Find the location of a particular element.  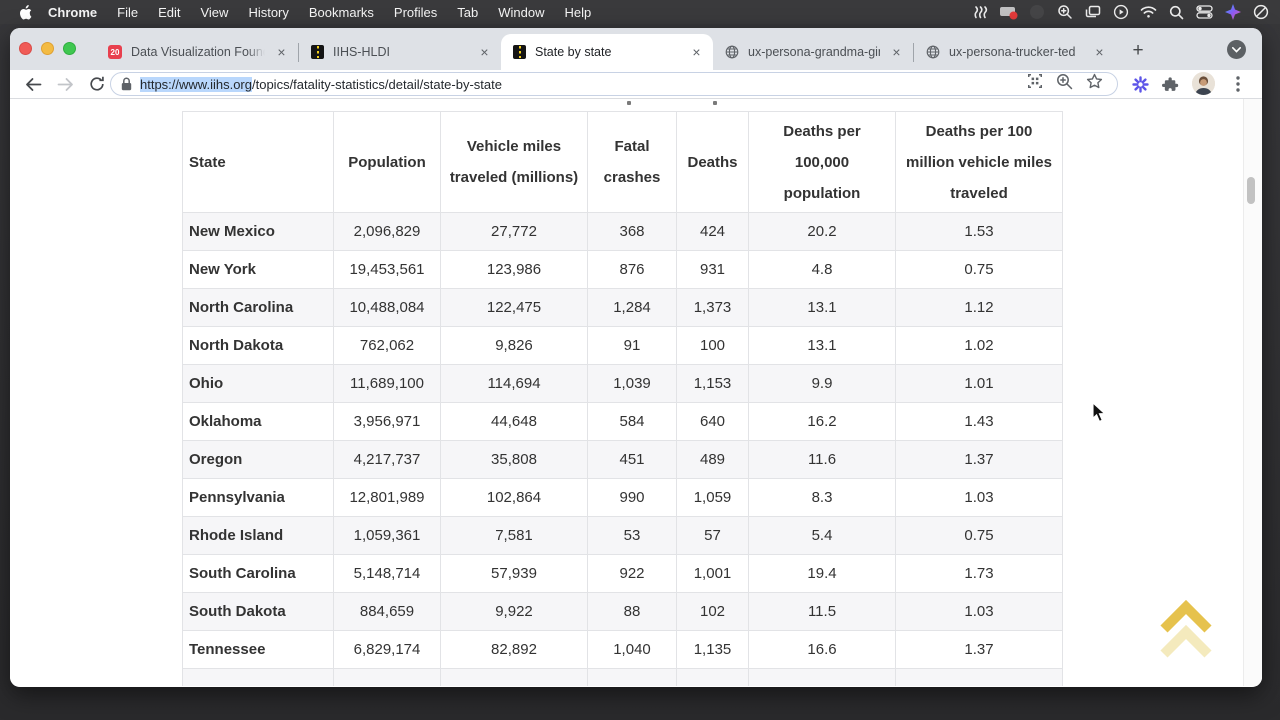

table-cell: 3,956,971 is located at coordinates (387, 421).